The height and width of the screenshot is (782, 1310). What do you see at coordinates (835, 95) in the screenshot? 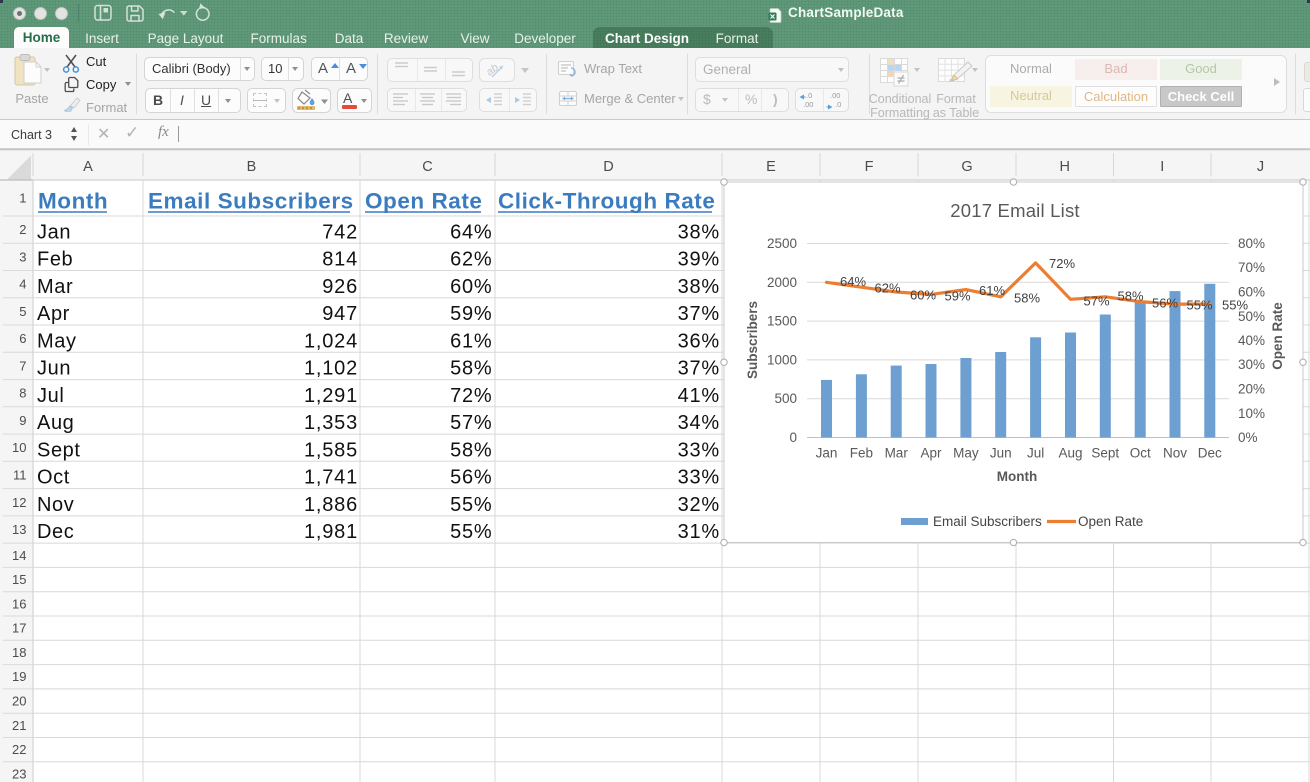
I see `svg-text: .00` at bounding box center [835, 95].